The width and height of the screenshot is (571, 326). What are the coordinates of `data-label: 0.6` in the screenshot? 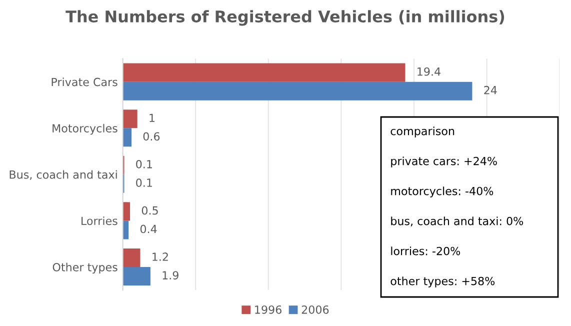 It's located at (151, 136).